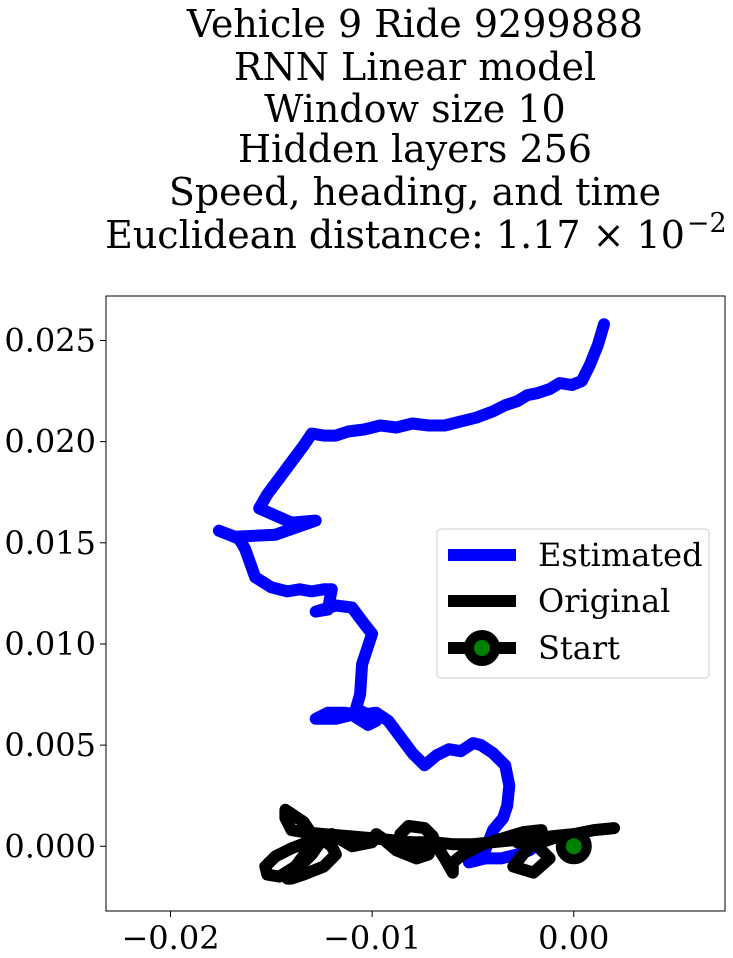 The height and width of the screenshot is (958, 733). What do you see at coordinates (372, 938) in the screenshot?
I see `x-tick-label: −0.01` at bounding box center [372, 938].